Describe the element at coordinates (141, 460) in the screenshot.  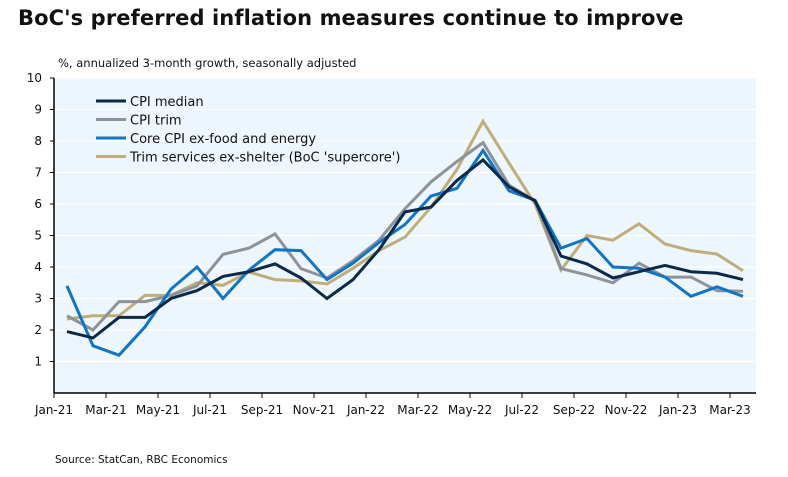
I see `source-note: Source: StatCan, RBC Economics` at that location.